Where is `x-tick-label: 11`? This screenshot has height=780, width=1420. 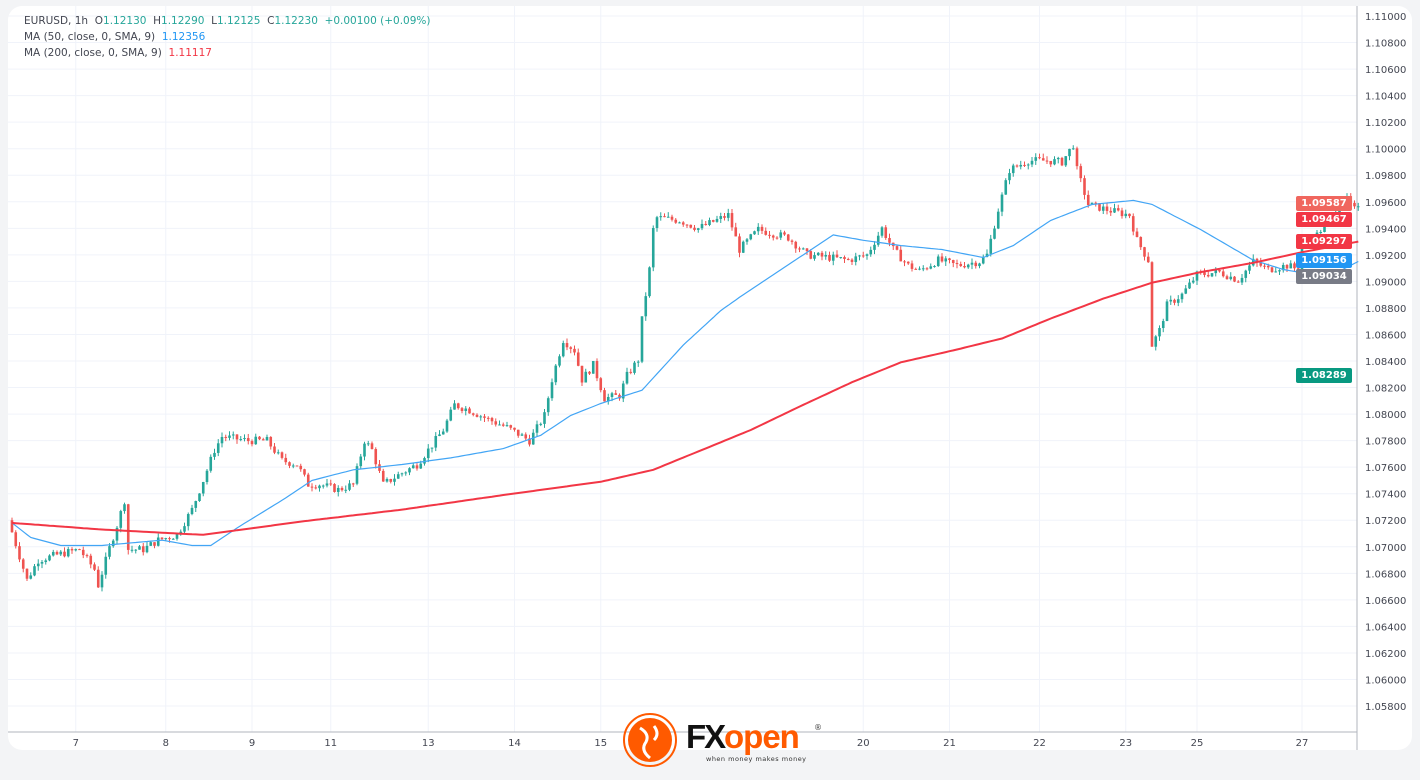 x-tick-label: 11 is located at coordinates (330, 743).